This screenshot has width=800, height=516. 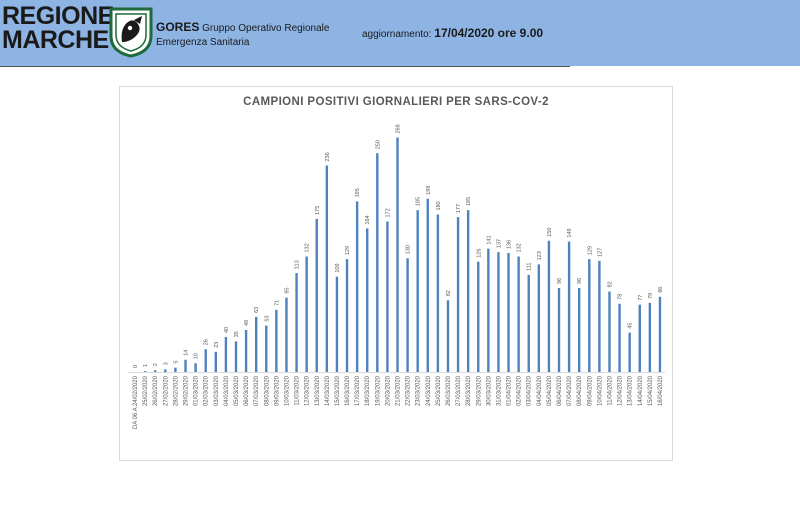 I want to click on tick-label-30: 25/03/2020, so click(x=439, y=390).